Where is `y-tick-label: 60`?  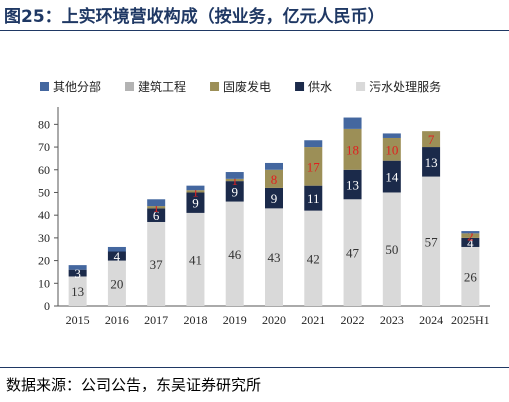
y-tick-label: 60 is located at coordinates (44, 170).